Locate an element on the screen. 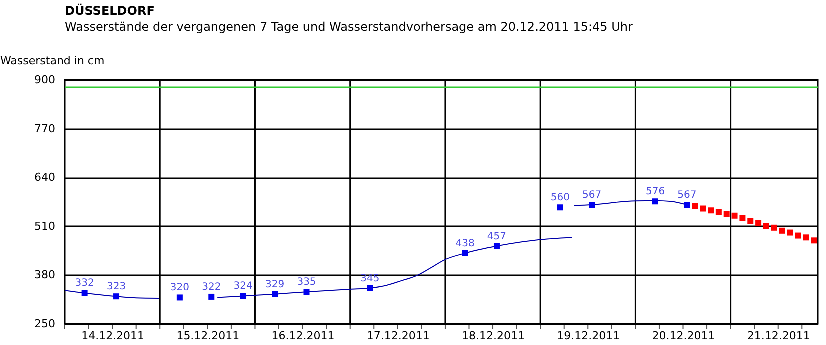 The height and width of the screenshot is (345, 826). data-label: 457 is located at coordinates (497, 236).